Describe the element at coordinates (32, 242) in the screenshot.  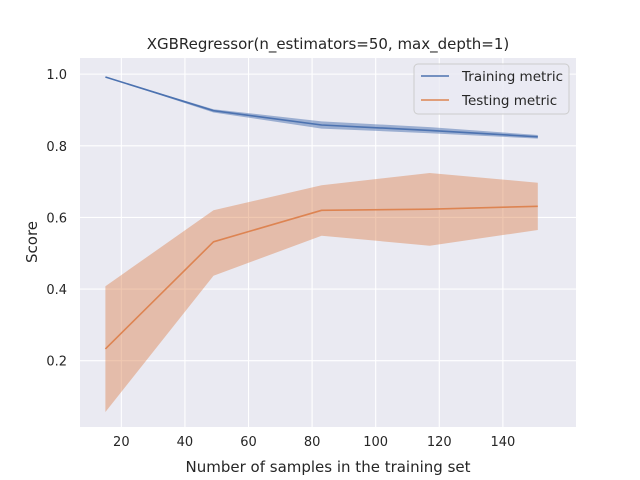
I see `y-axis-label: Score` at that location.